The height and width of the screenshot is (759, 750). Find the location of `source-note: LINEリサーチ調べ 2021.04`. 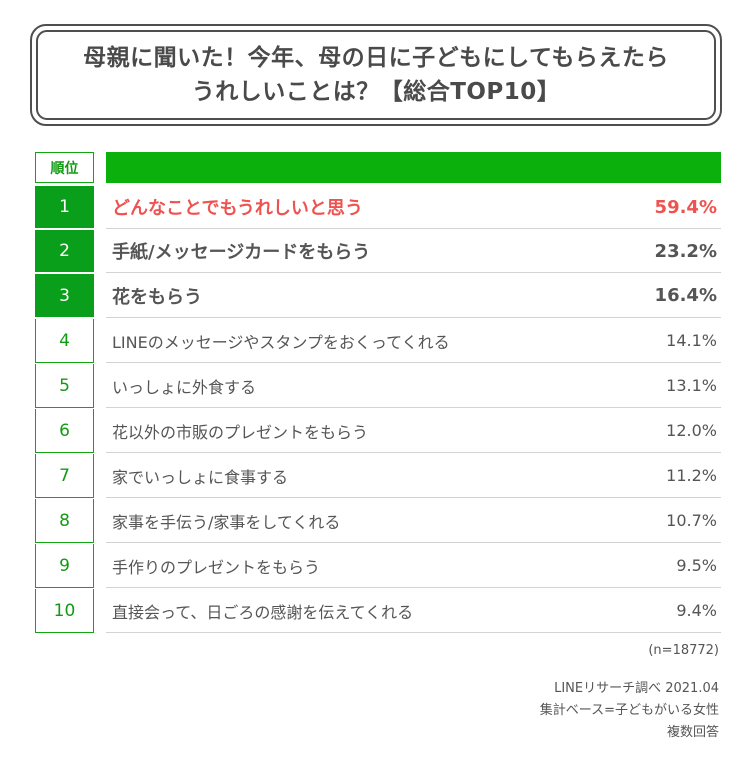

source-note: LINEリサーチ調べ 2021.04 is located at coordinates (636, 688).